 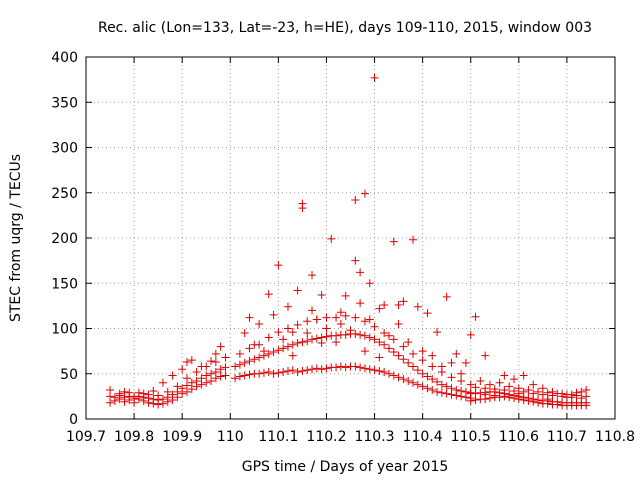 I want to click on x-tick-label: 110.6, so click(x=519, y=437).